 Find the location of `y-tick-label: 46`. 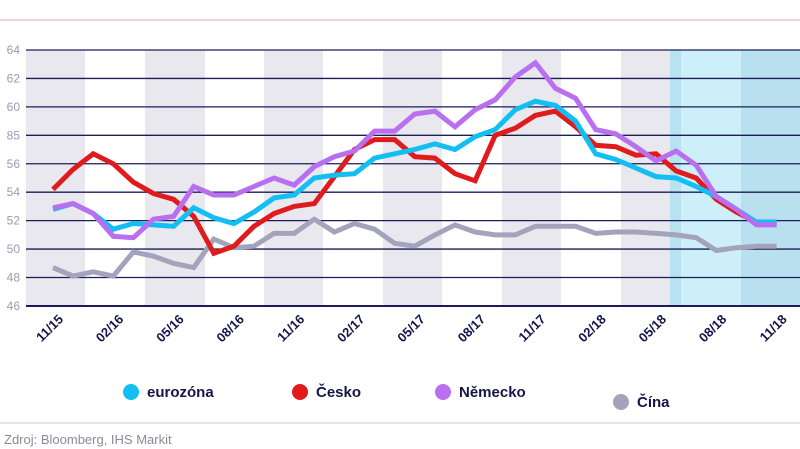

y-tick-label: 46 is located at coordinates (14, 306).